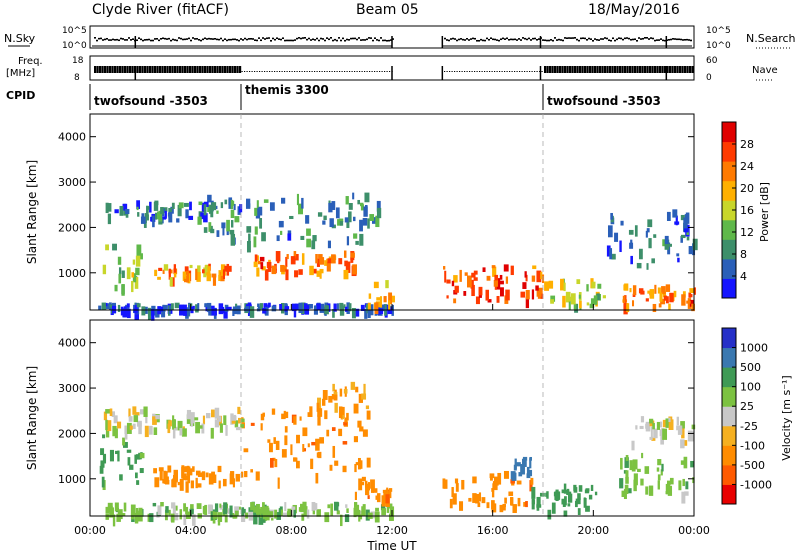  I want to click on velocity-ylabel: Slant Range [km], so click(32, 418).